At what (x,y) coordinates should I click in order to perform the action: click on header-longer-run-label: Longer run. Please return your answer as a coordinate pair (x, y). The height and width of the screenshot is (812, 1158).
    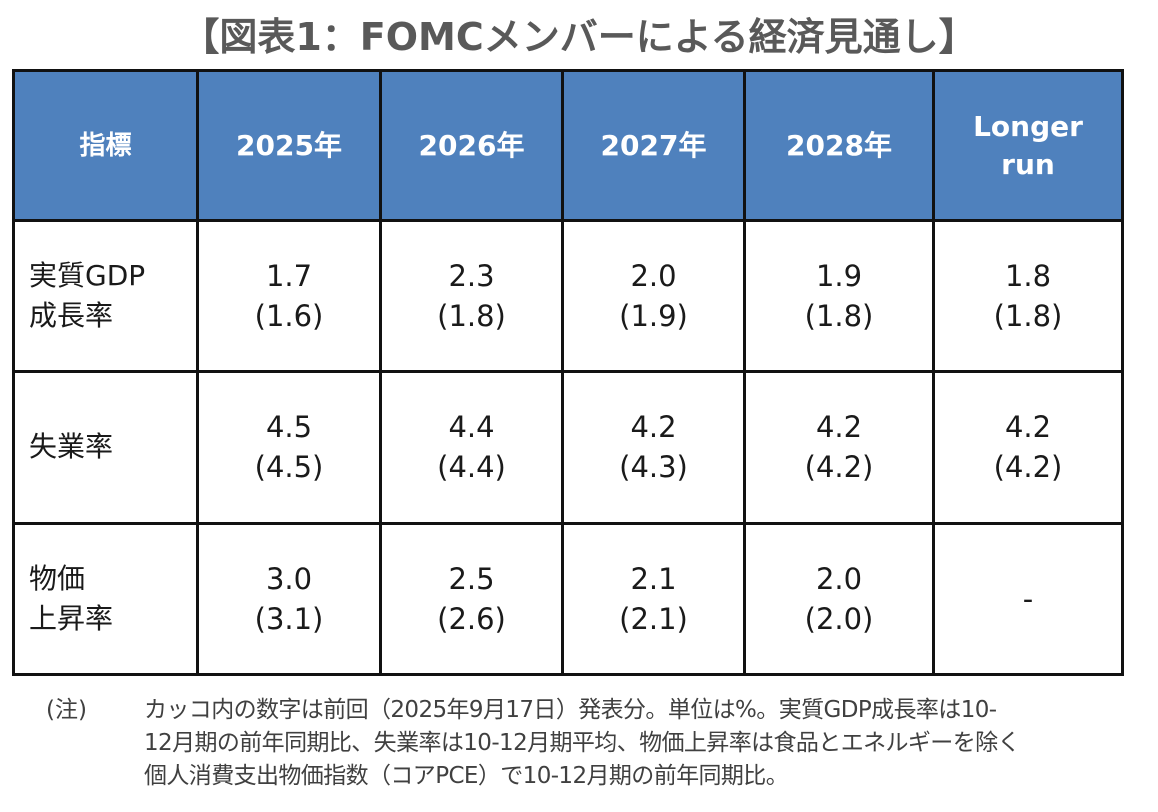
    Looking at the image, I should click on (1028, 145).